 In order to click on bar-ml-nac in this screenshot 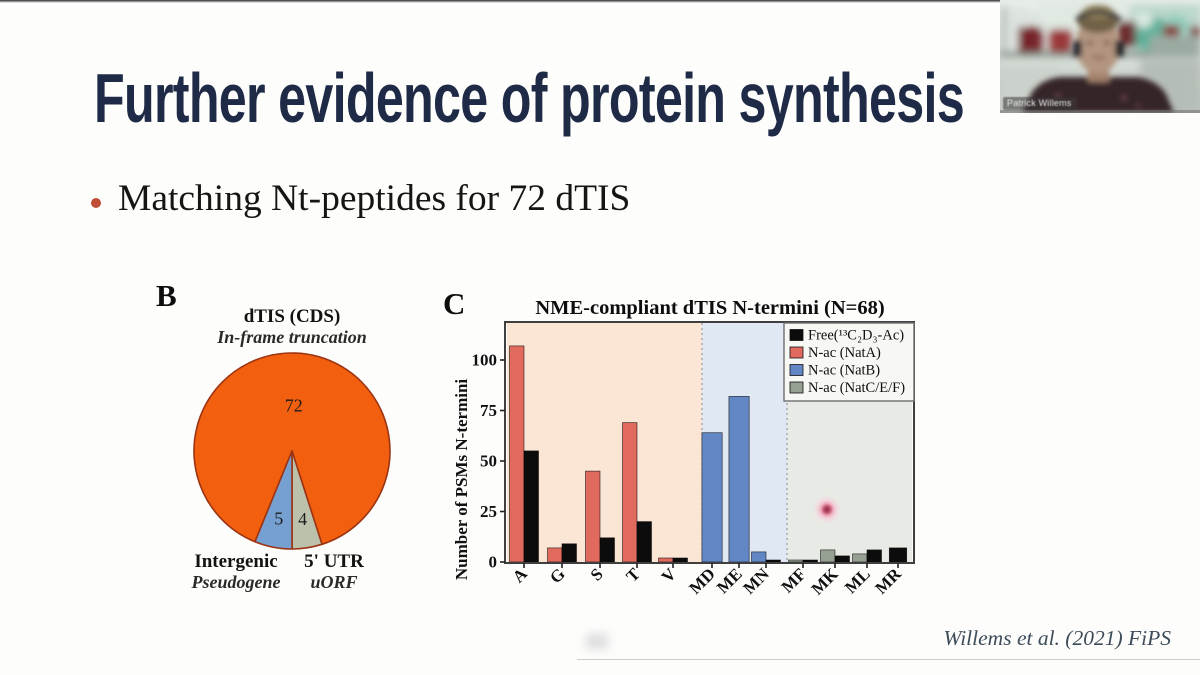, I will do `click(860, 558)`.